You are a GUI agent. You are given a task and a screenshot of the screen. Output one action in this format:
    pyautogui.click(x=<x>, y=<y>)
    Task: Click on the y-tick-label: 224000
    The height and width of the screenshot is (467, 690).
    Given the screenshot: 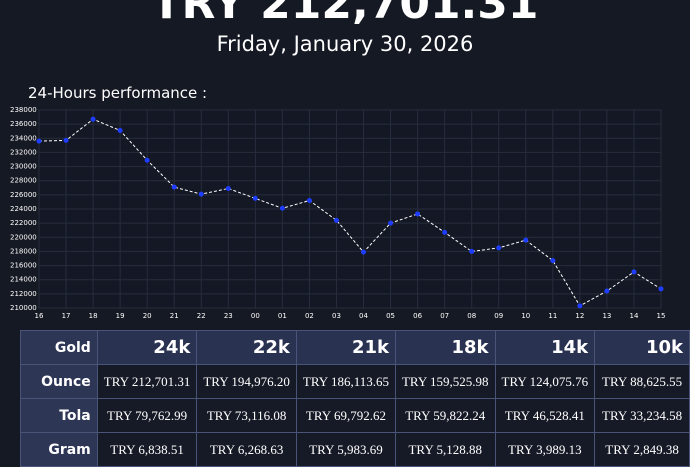 What is the action you would take?
    pyautogui.click(x=23, y=209)
    